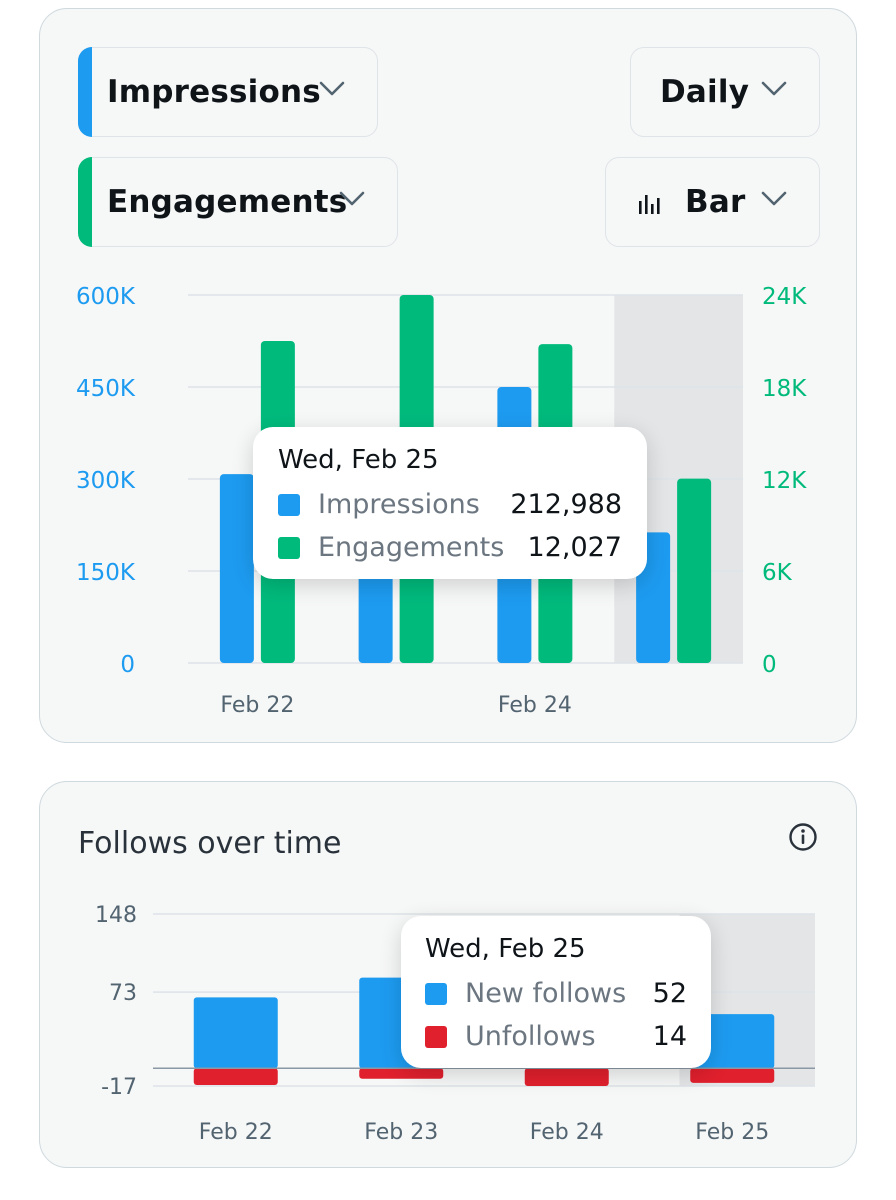  I want to click on metric-2-label: Engagements, so click(227, 202).